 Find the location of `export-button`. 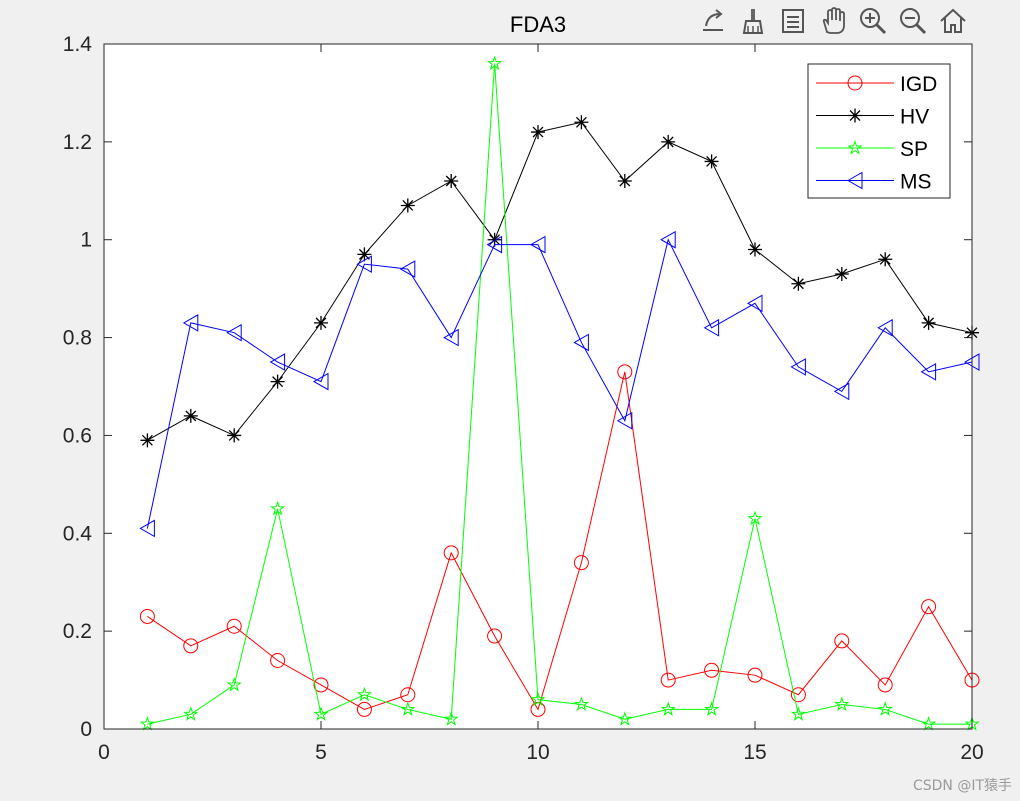

export-button is located at coordinates (713, 21).